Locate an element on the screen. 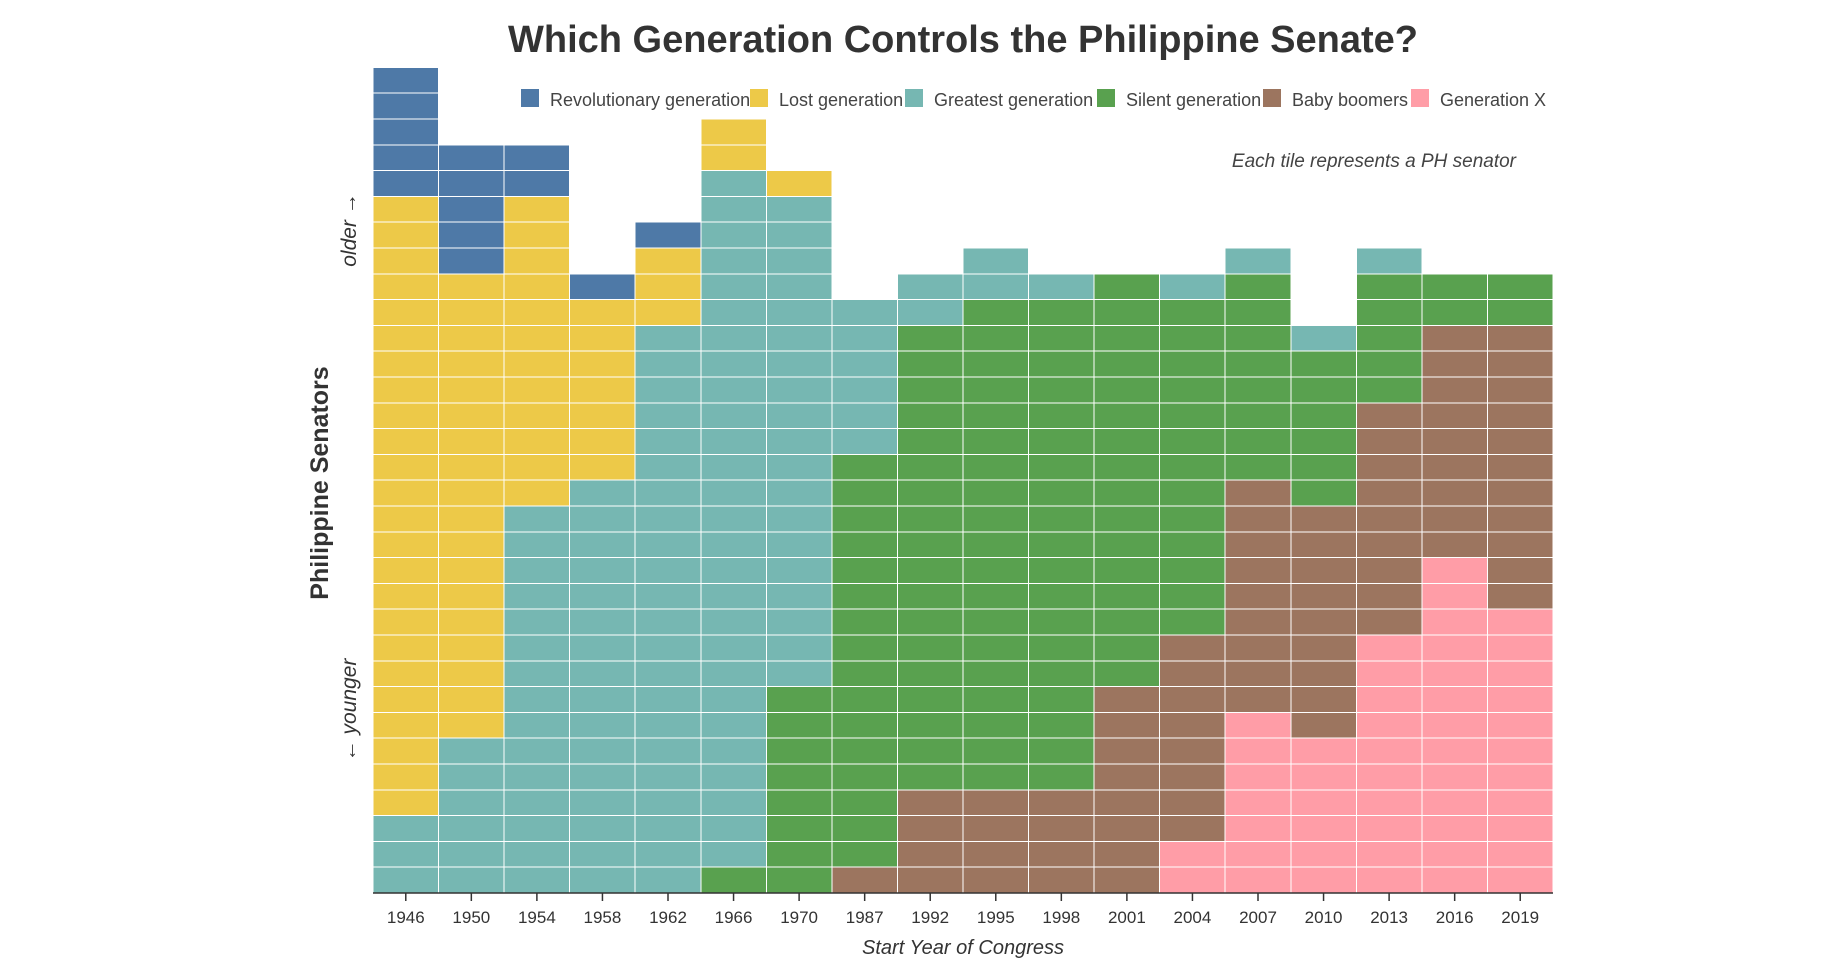  x-tick-label: 1970 is located at coordinates (799, 917).